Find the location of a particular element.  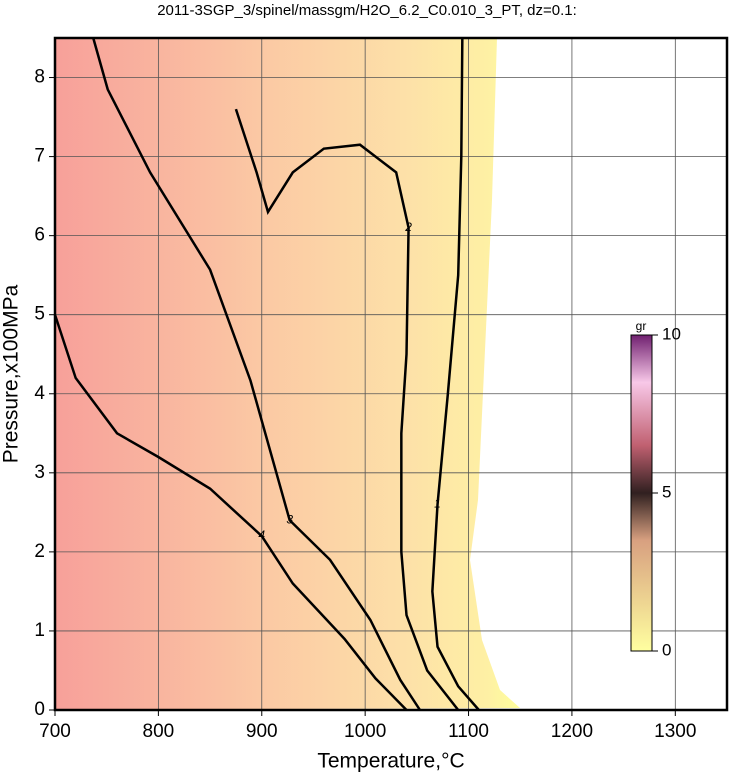

y-tick-label: 5 is located at coordinates (39, 314).